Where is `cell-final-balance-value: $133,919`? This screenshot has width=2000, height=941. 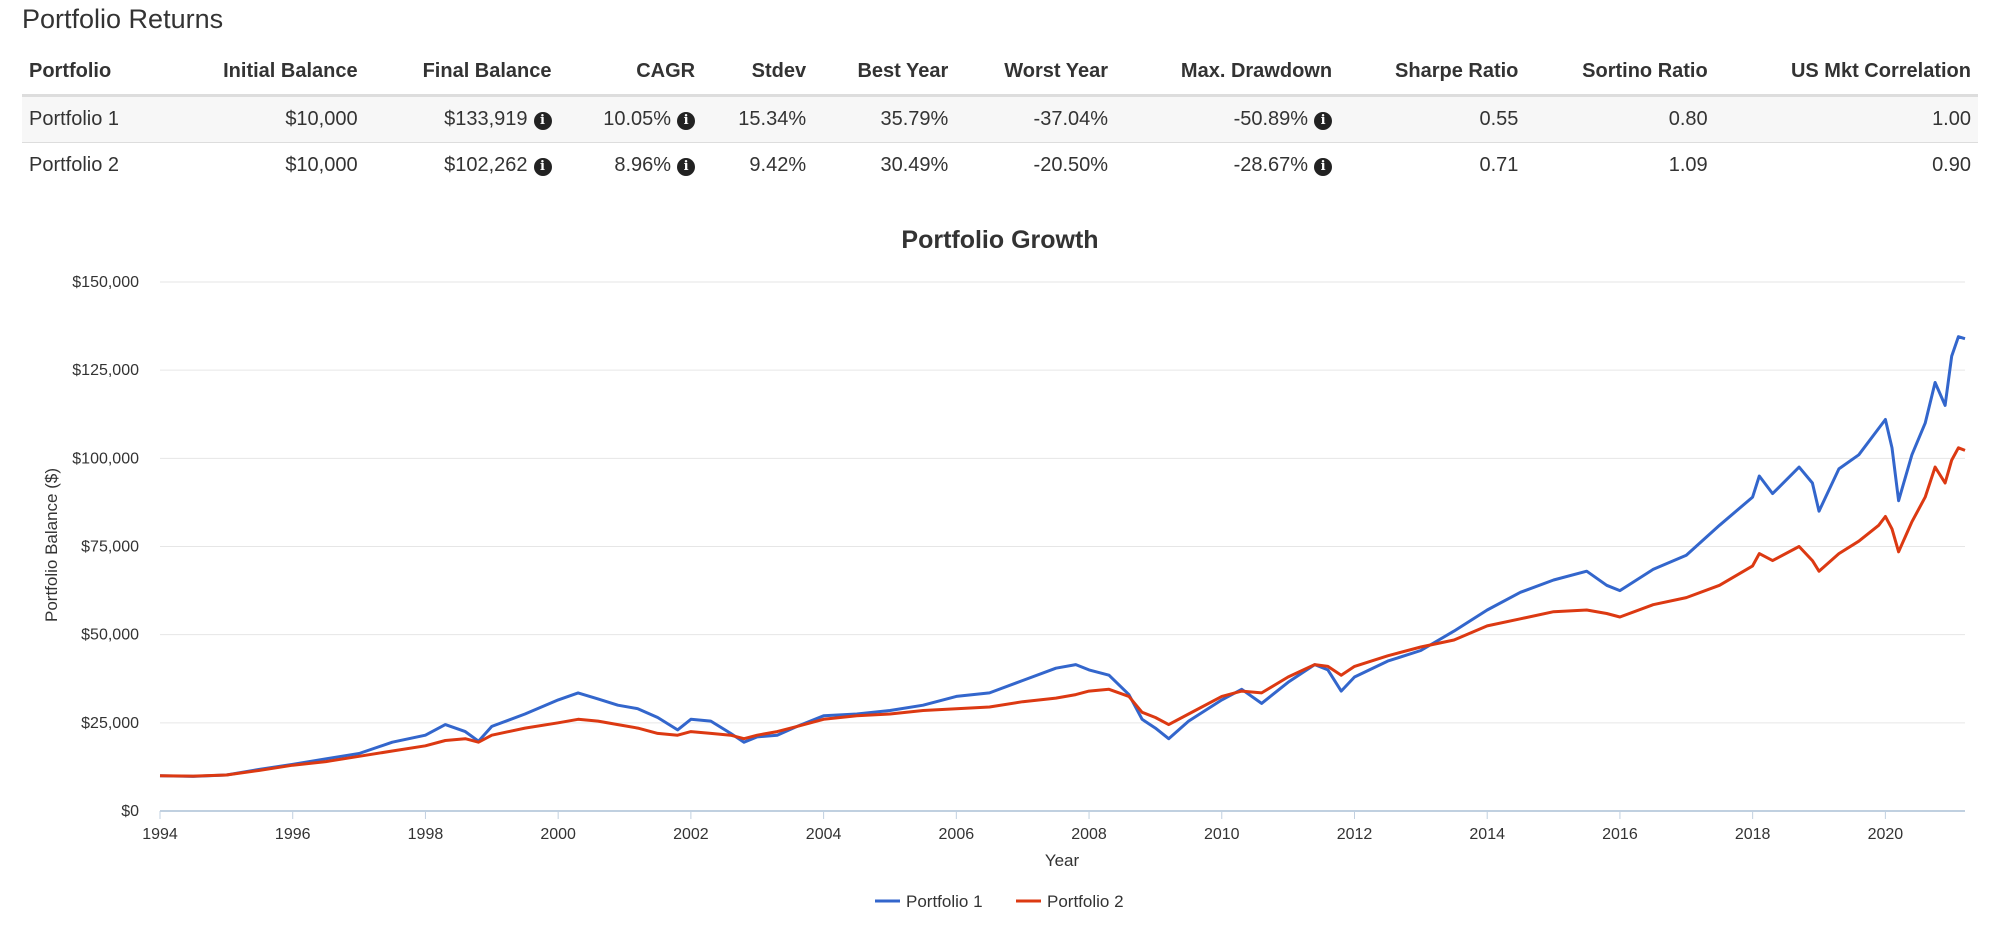
cell-final-balance-value: $133,919 is located at coordinates (486, 119).